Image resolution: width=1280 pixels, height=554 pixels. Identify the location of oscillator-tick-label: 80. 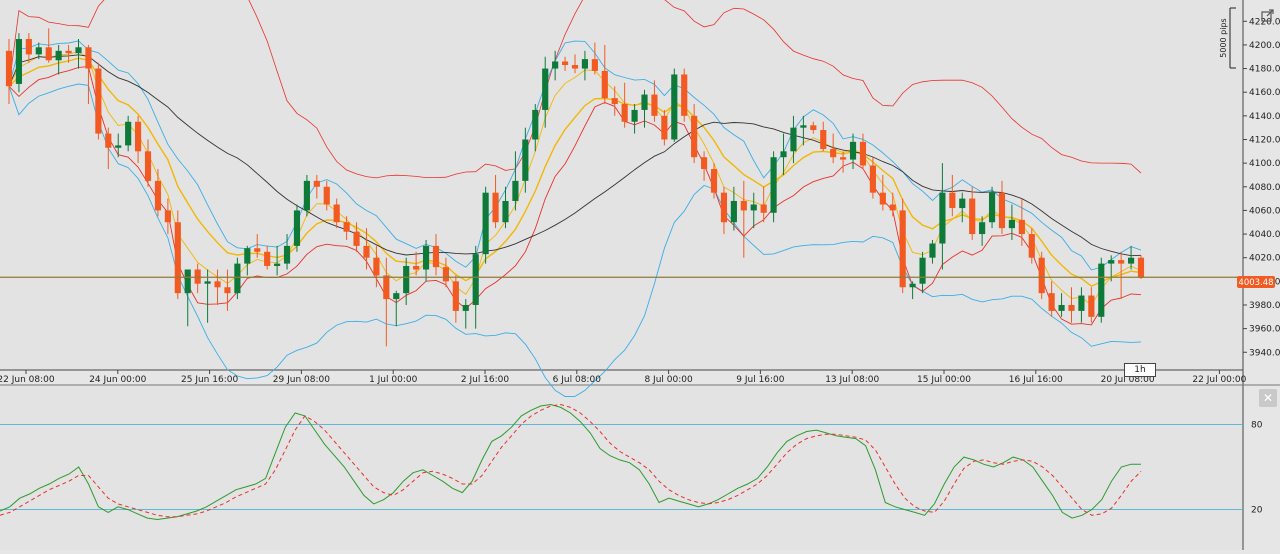
(1257, 425).